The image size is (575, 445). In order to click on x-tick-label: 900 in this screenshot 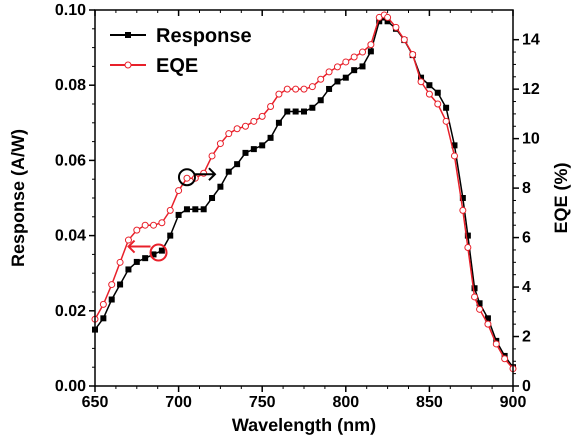, I will do `click(513, 402)`.